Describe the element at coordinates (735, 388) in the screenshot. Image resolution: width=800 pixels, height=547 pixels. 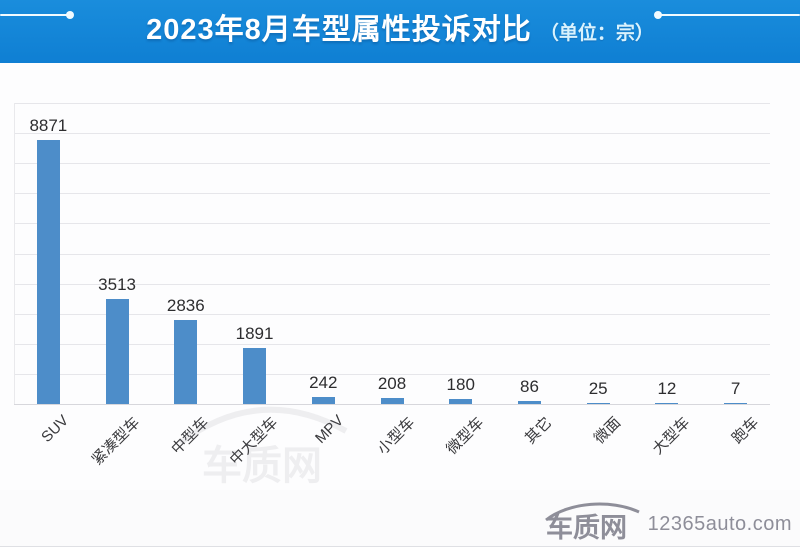
I see `bar-value-label: 7` at that location.